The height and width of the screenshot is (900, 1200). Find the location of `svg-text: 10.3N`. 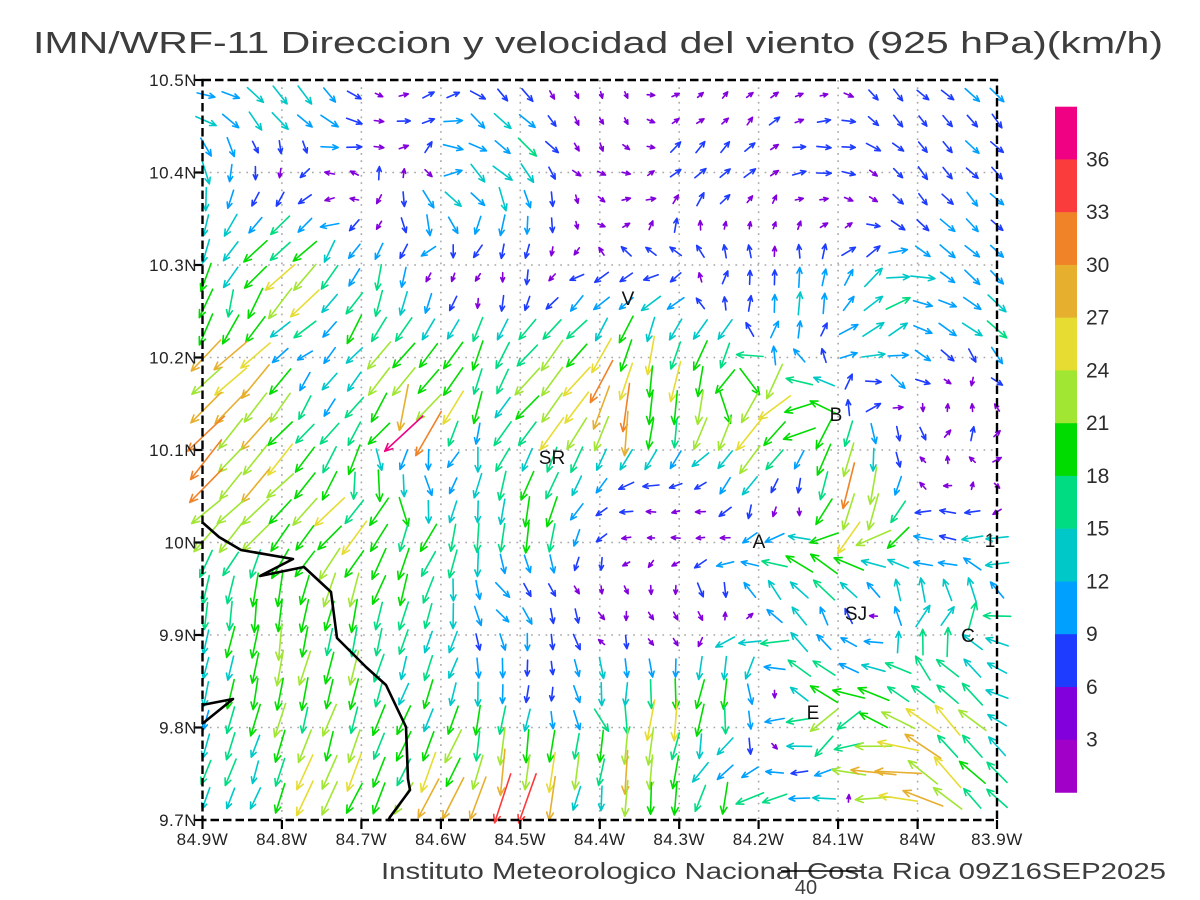

svg-text: 10.3N is located at coordinates (173, 265).